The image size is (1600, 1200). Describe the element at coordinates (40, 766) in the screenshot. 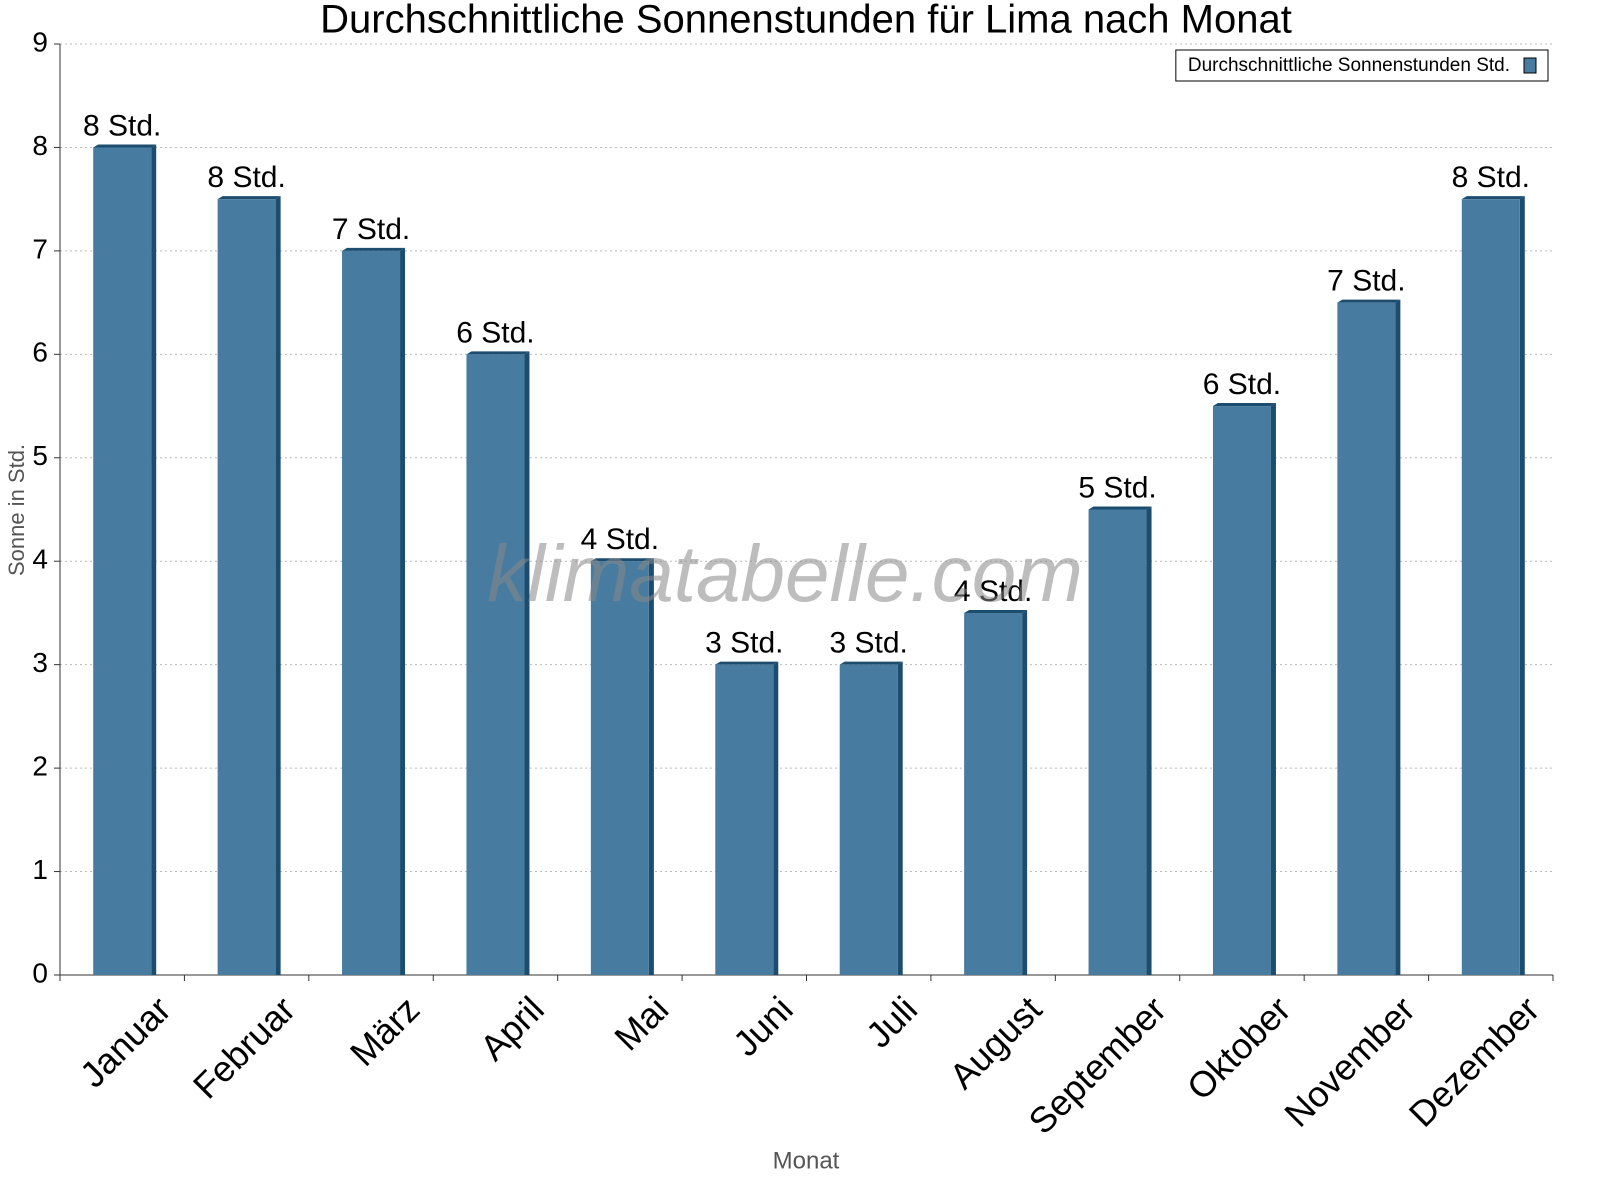

I see `y-tick-label: 2` at that location.